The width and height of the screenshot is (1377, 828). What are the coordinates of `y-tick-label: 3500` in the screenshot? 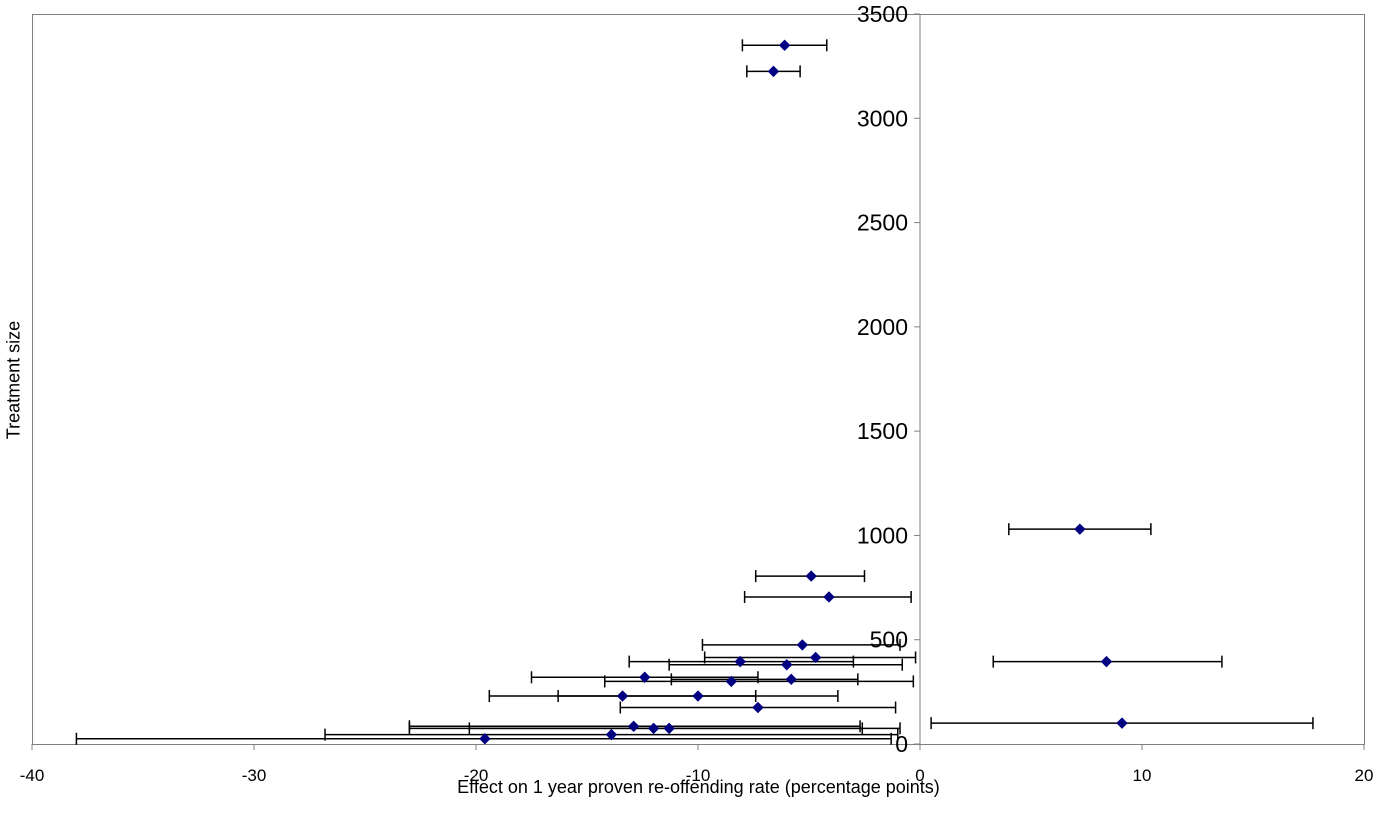 It's located at (882, 14).